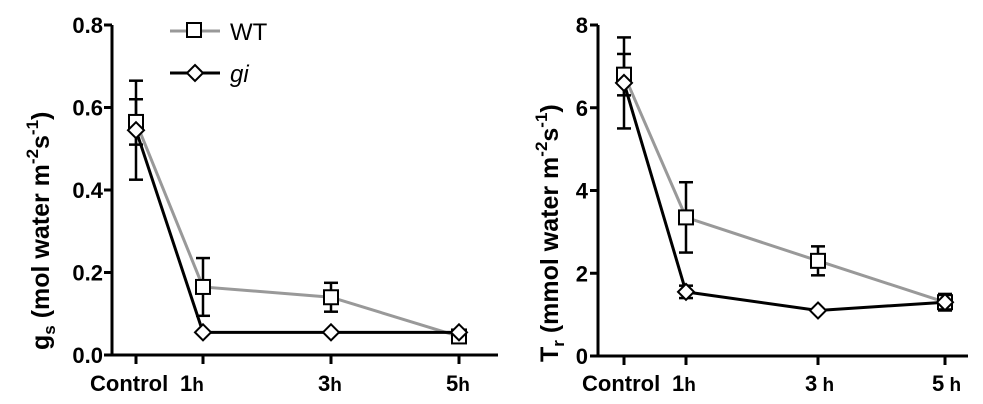 The height and width of the screenshot is (404, 983). Describe the element at coordinates (550, 233) in the screenshot. I see `ylabel-tr: Tr (mmol water m-2s-1)` at that location.